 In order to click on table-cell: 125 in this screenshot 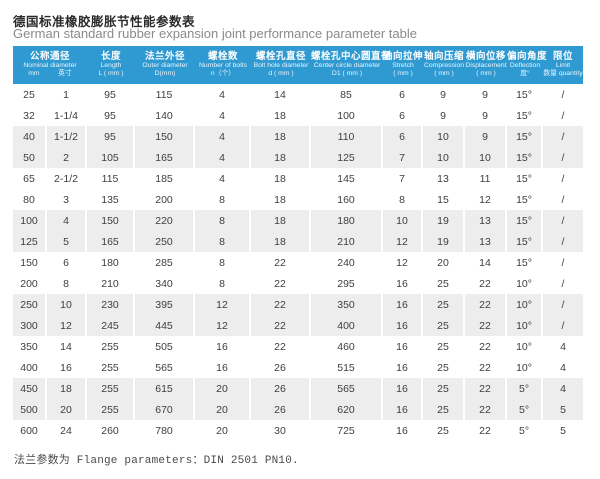, I will do `click(347, 157)`.